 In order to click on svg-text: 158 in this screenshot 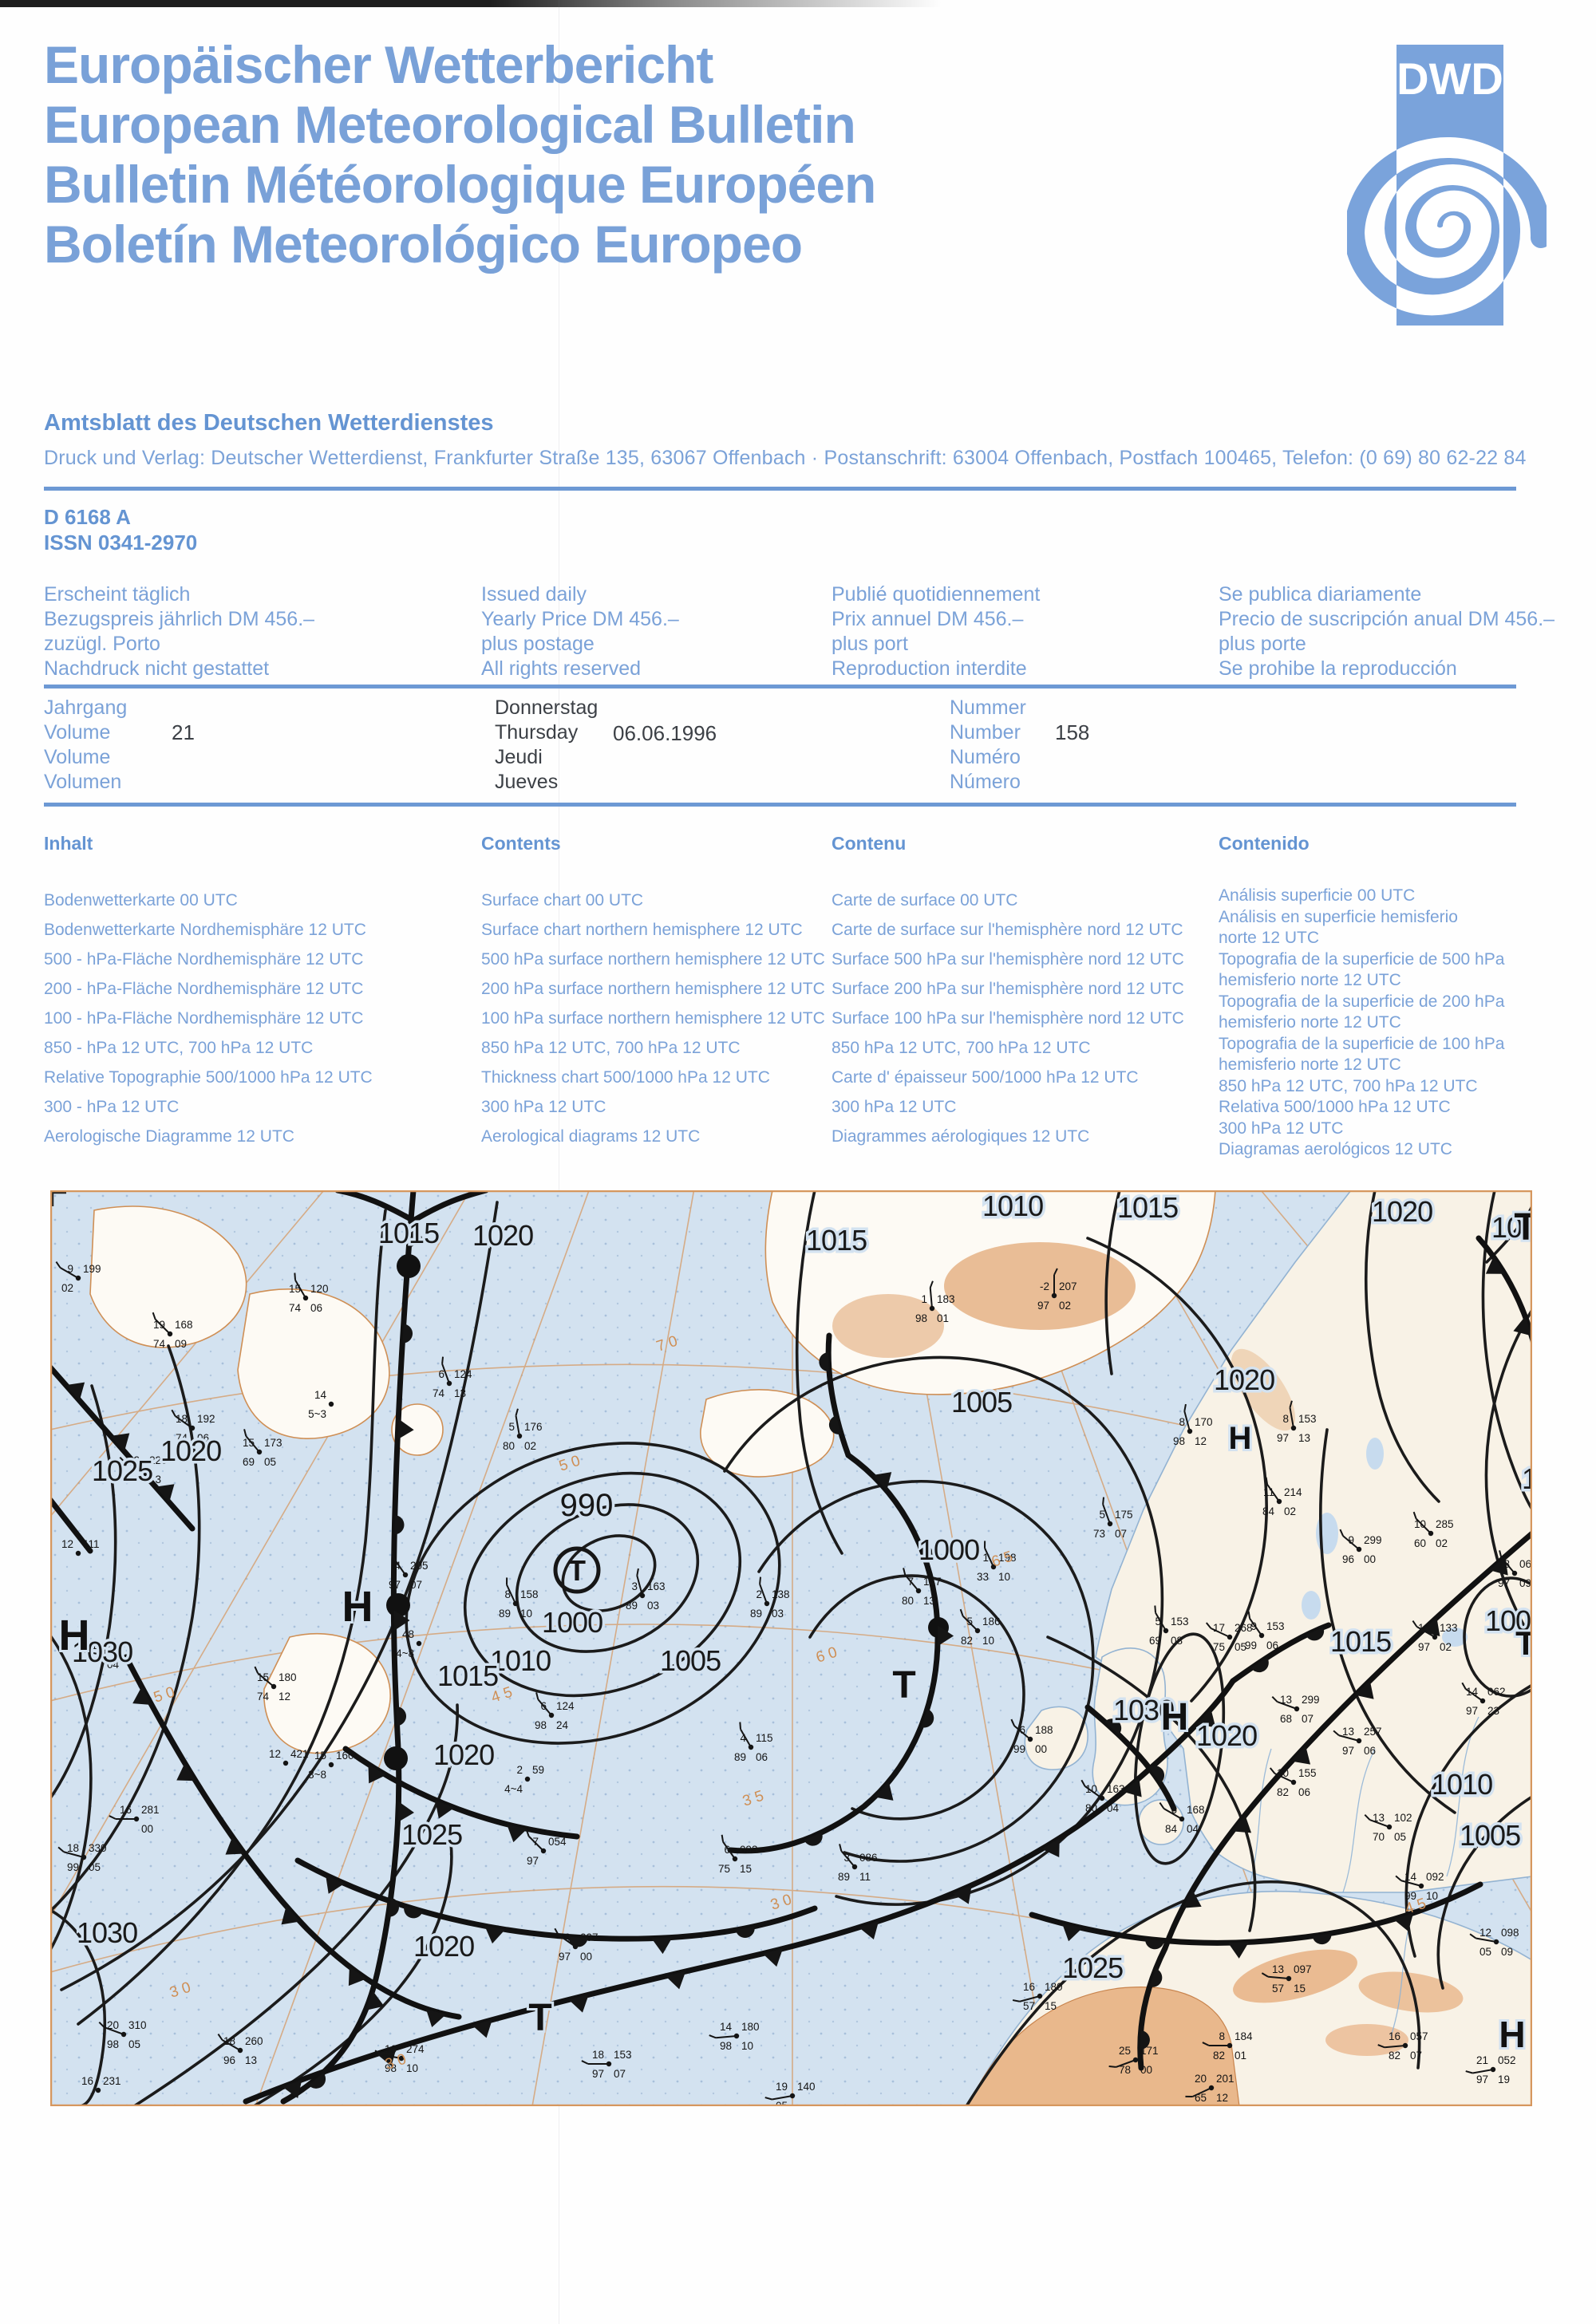, I will do `click(529, 1594)`.